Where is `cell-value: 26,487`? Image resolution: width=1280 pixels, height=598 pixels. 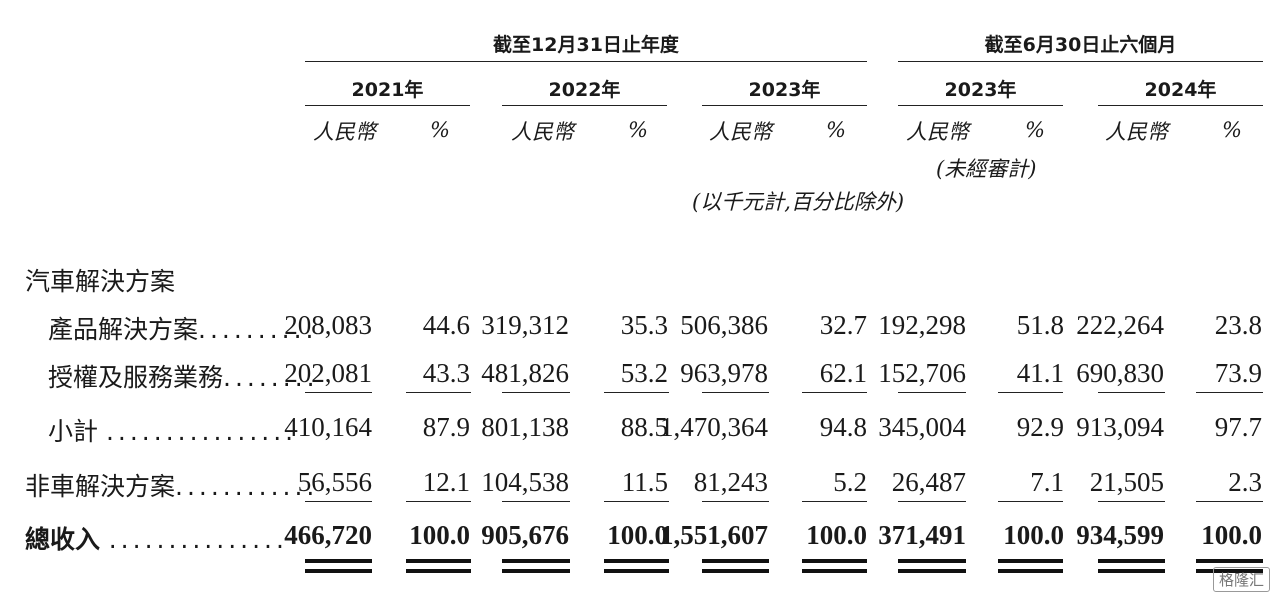
cell-value: 26,487 is located at coordinates (928, 482).